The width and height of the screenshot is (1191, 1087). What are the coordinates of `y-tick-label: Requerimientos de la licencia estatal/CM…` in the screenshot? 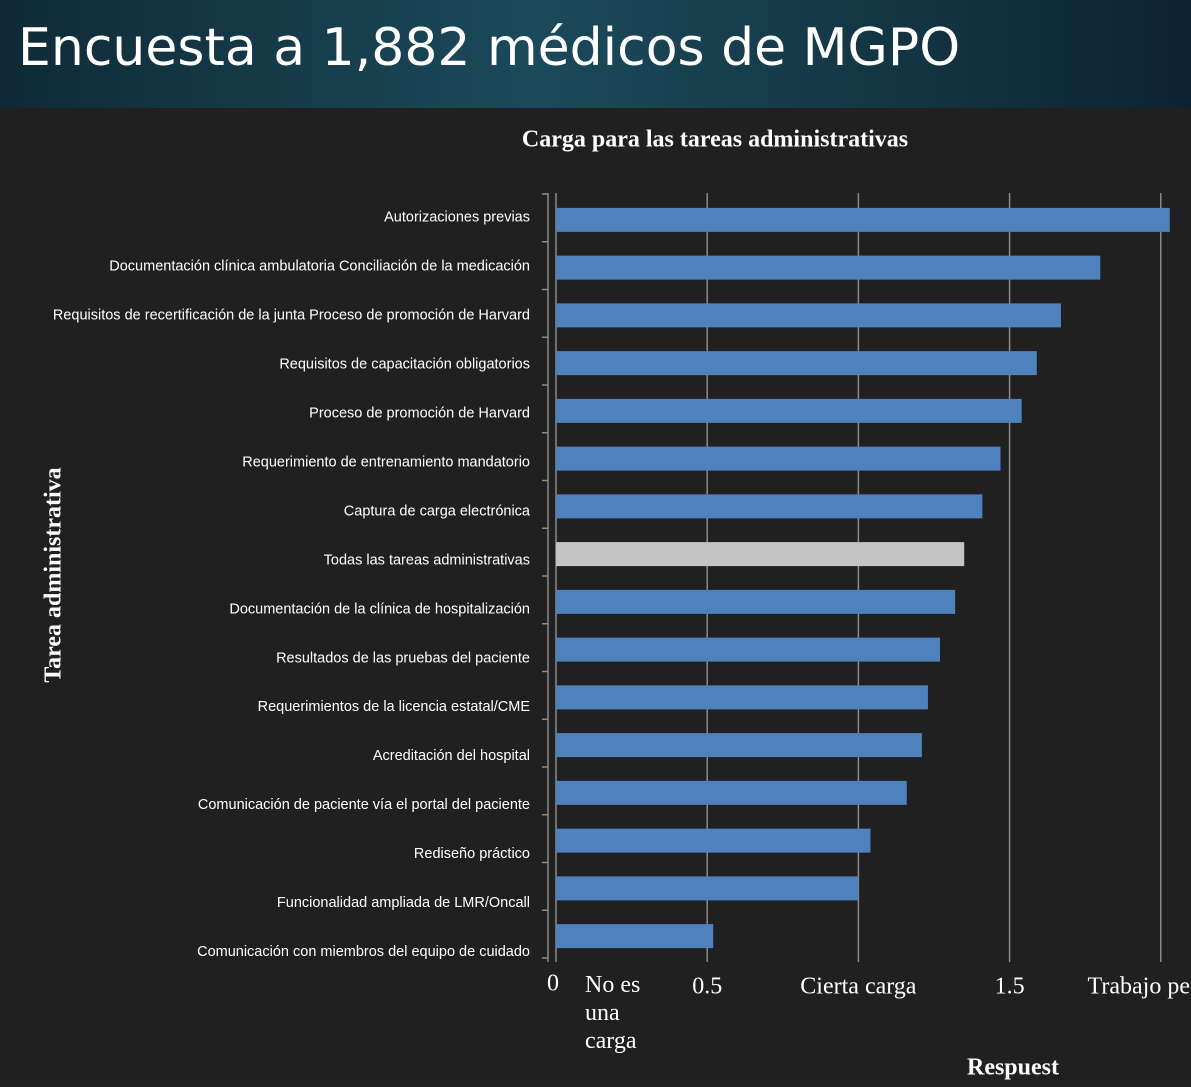 It's located at (394, 707).